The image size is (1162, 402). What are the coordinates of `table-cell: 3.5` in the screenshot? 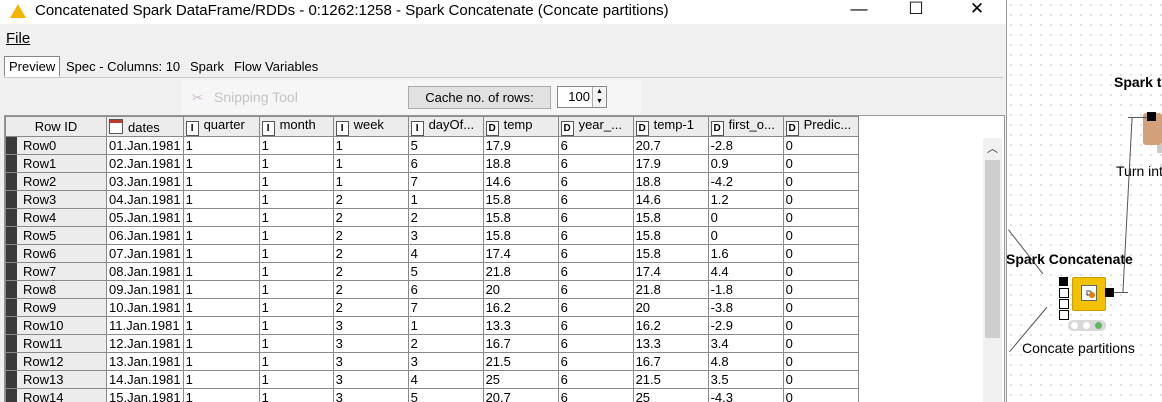 It's located at (745, 379).